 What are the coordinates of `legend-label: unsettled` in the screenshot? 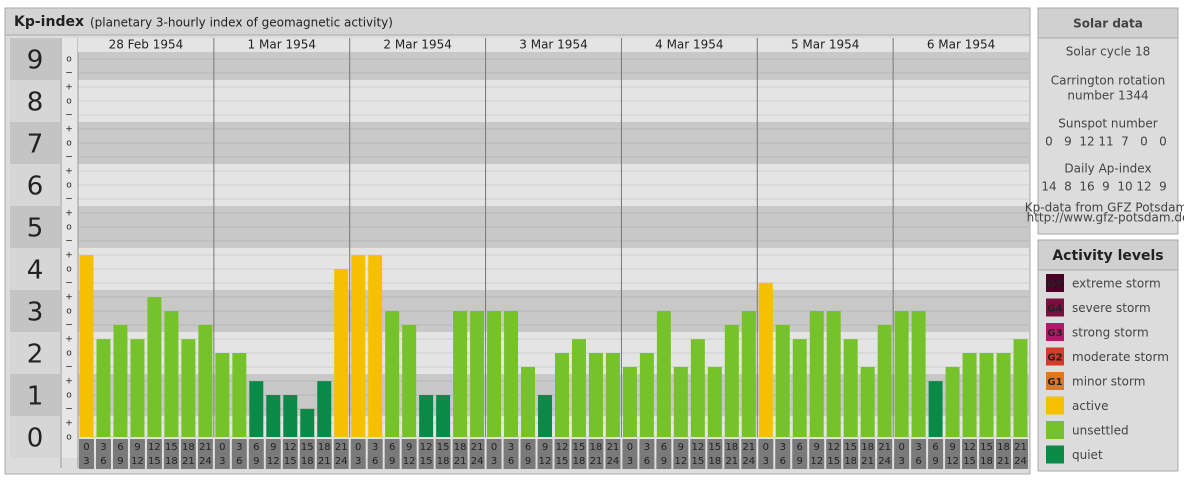 It's located at (1100, 431).